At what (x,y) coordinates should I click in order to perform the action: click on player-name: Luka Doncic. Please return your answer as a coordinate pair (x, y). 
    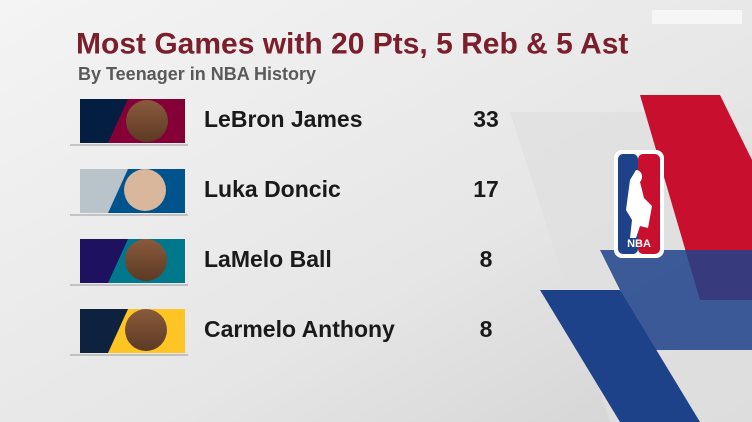
    Looking at the image, I should click on (272, 189).